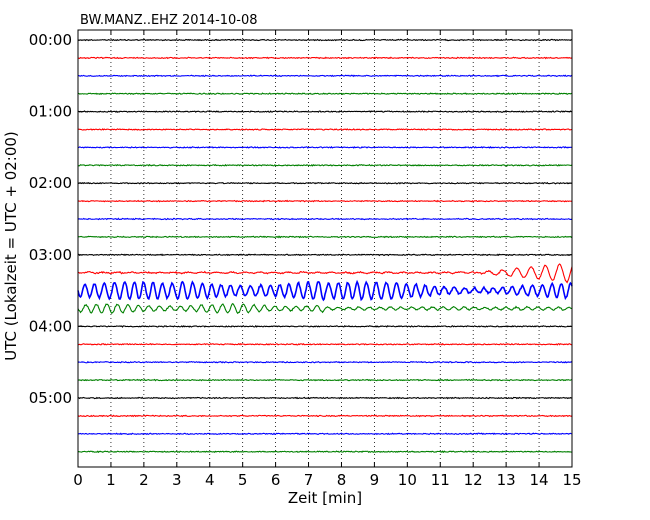 The height and width of the screenshot is (520, 650). Describe the element at coordinates (539, 480) in the screenshot. I see `x-tick-label: 14` at that location.